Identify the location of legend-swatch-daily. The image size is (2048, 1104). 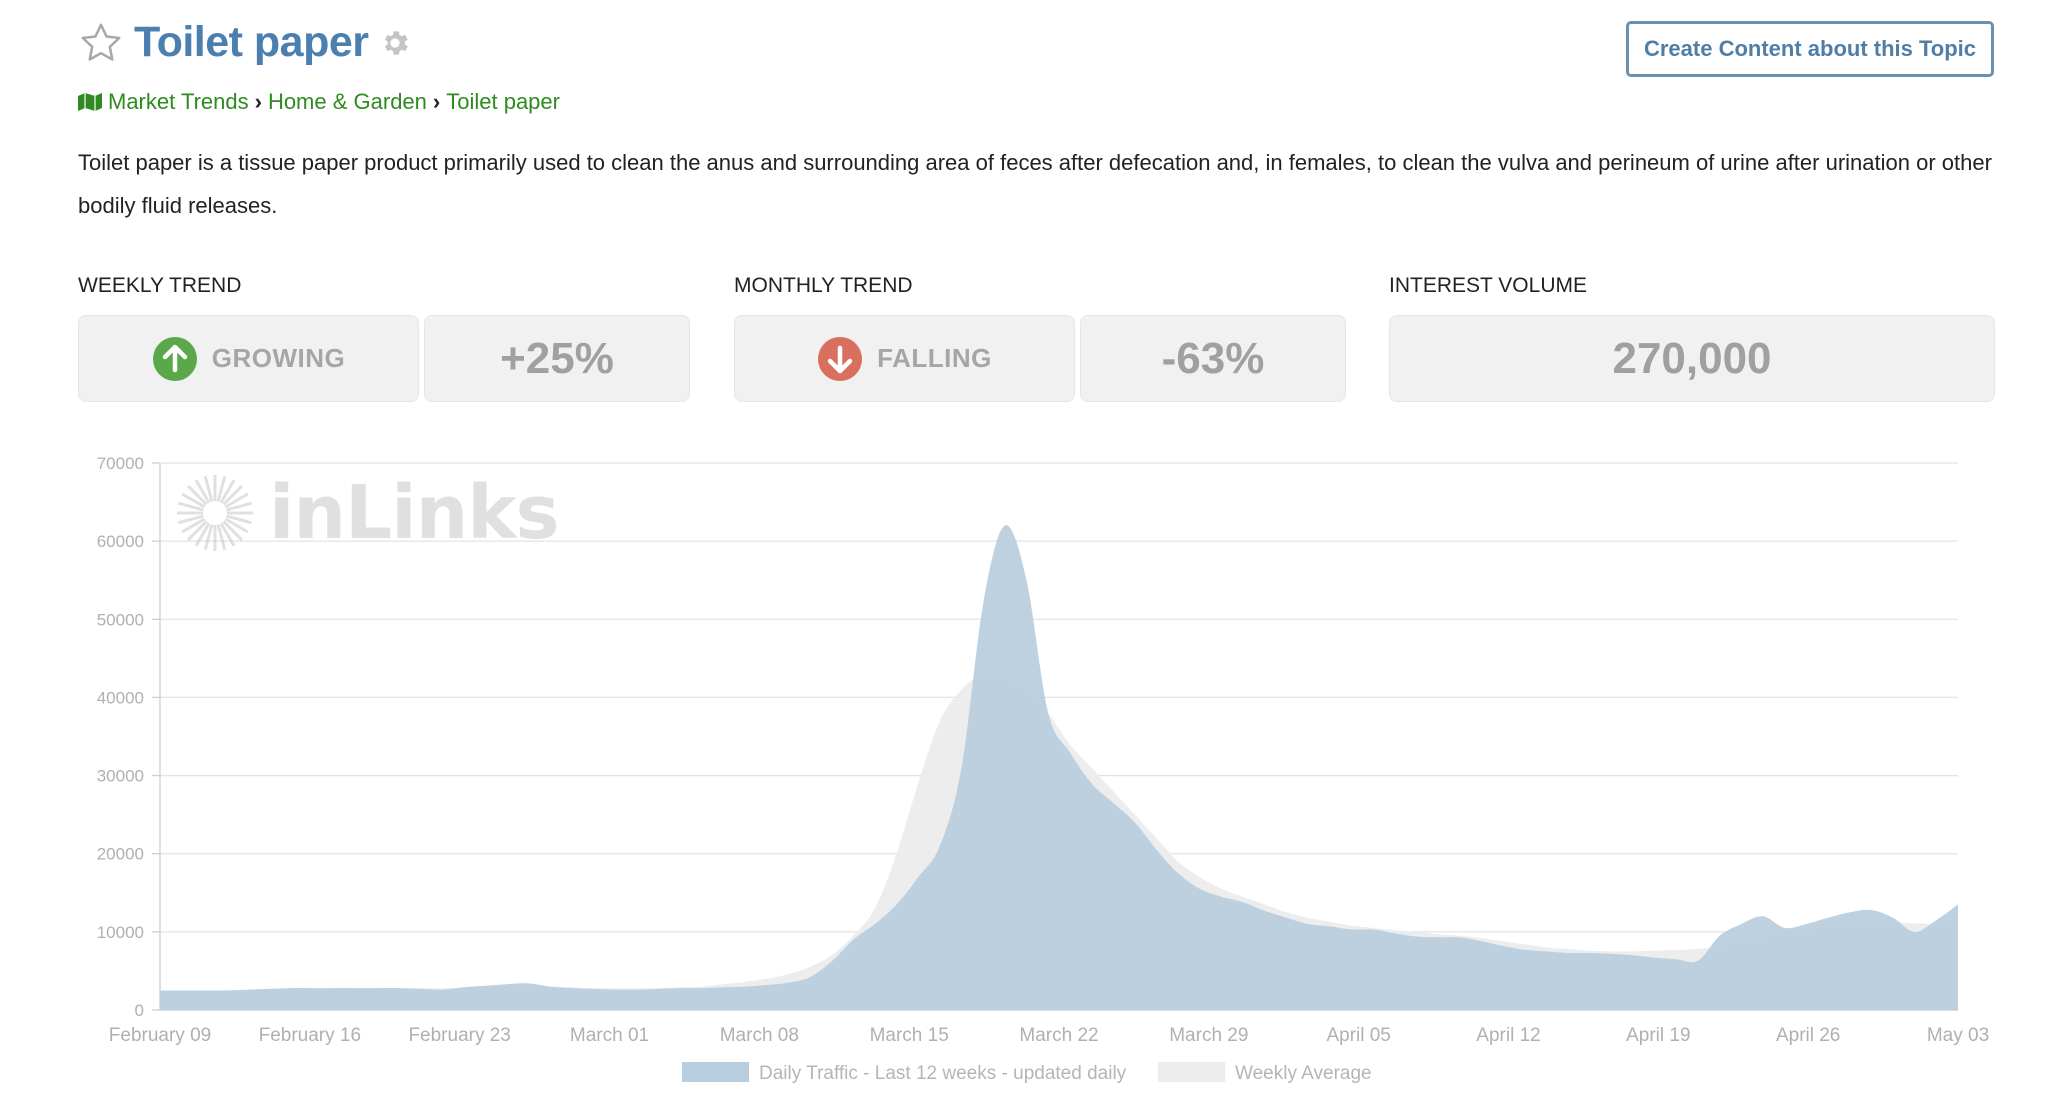
(715, 1072).